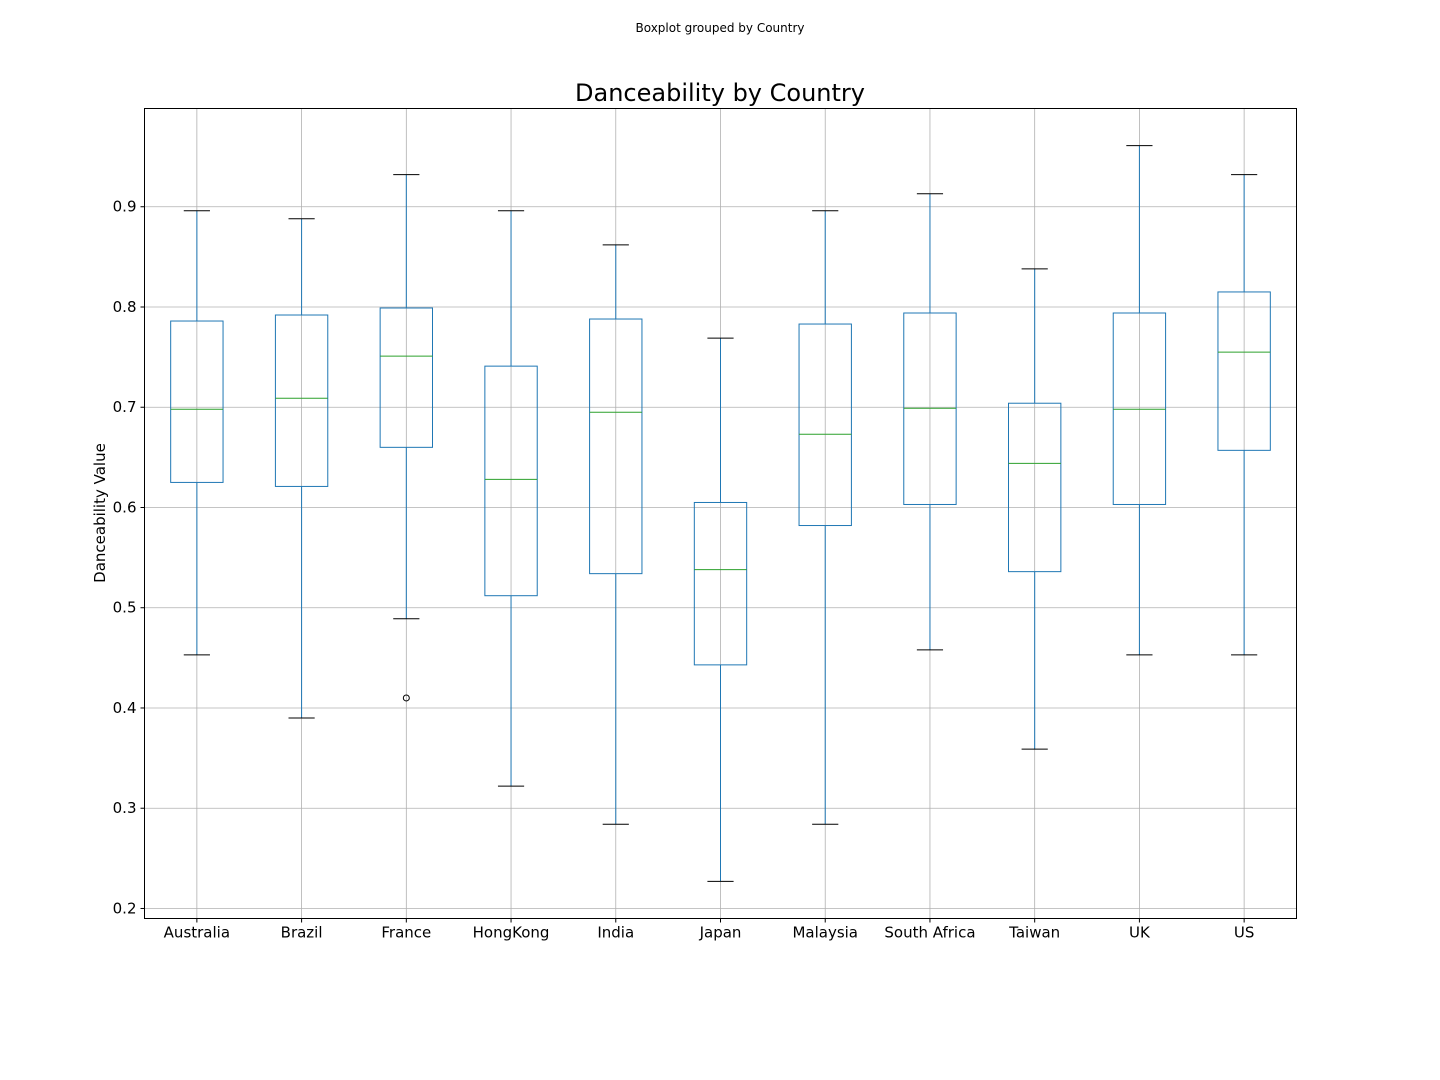 The height and width of the screenshot is (1080, 1440). Describe the element at coordinates (615, 933) in the screenshot. I see `x-tick-label: India` at that location.